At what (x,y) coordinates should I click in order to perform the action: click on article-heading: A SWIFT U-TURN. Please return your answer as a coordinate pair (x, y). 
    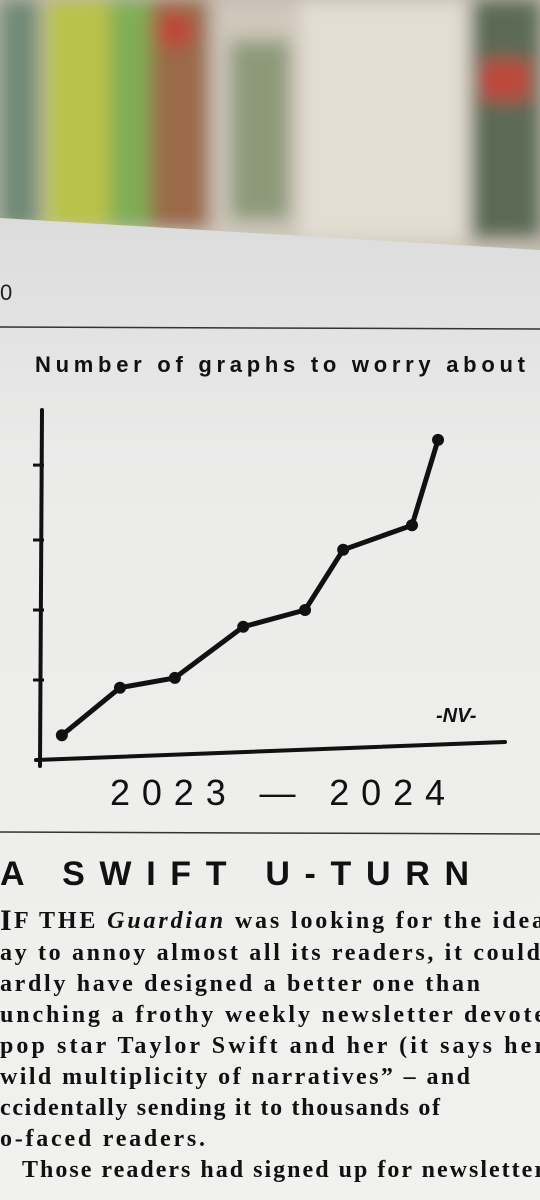
    Looking at the image, I should click on (239, 874).